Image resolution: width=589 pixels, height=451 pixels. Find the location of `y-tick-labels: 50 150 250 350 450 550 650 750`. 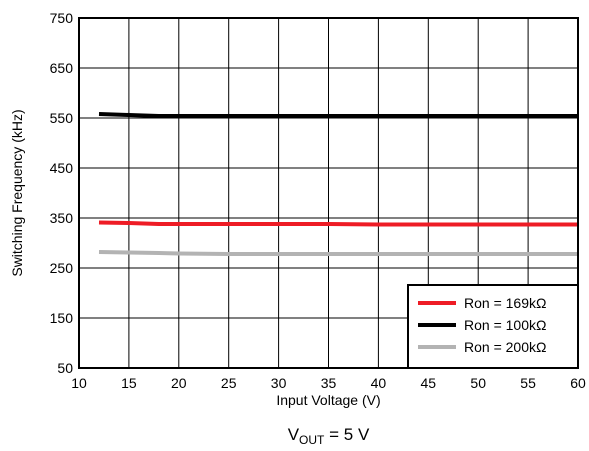

y-tick-labels: 50 150 250 350 450 550 650 750 is located at coordinates (62, 193).